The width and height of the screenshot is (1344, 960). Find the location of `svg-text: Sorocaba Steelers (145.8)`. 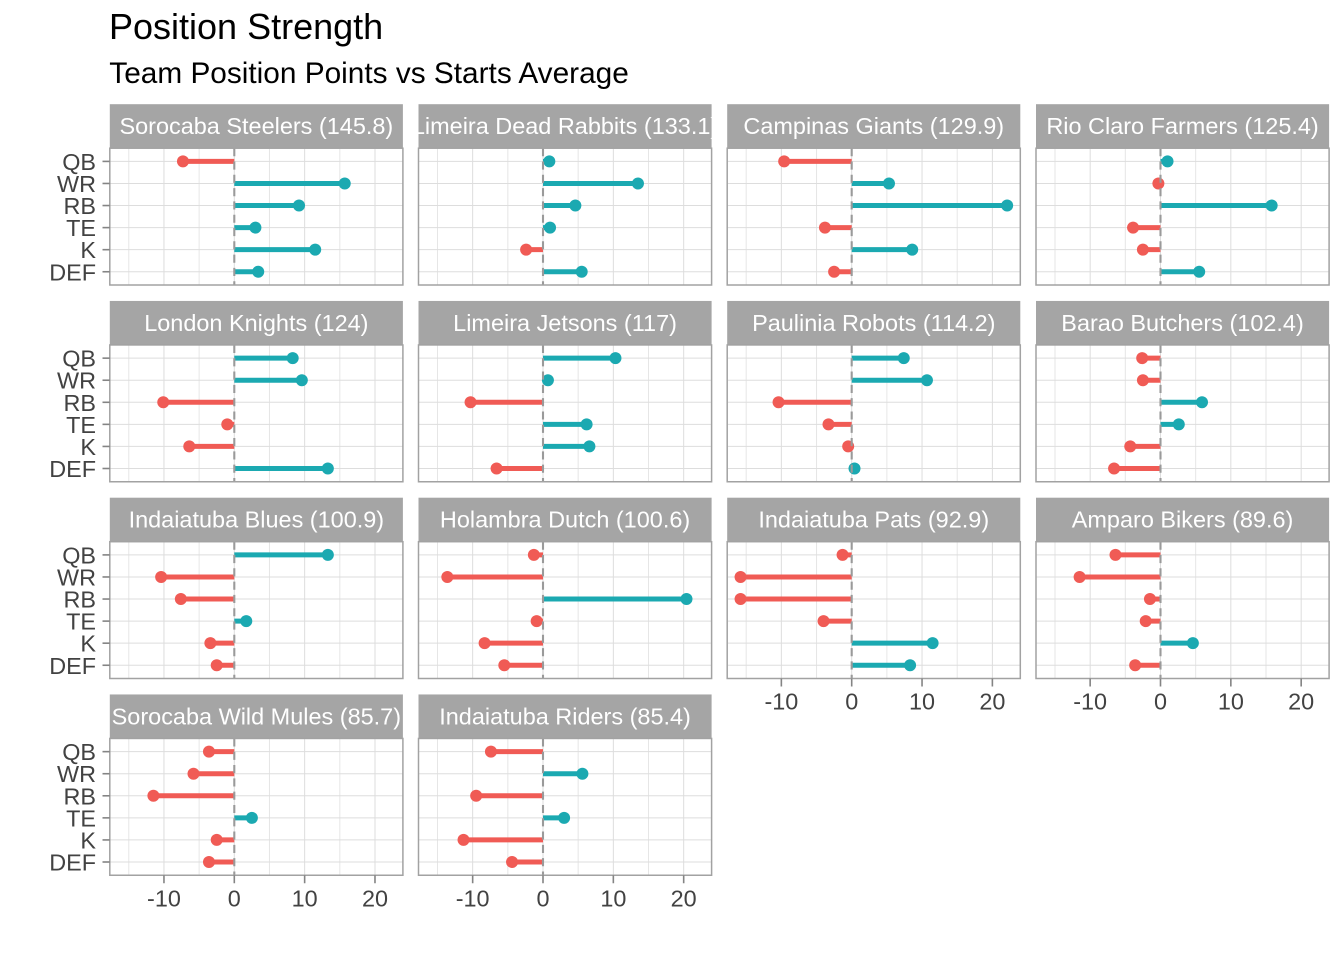

svg-text: Sorocaba Steelers (145.8) is located at coordinates (256, 126).